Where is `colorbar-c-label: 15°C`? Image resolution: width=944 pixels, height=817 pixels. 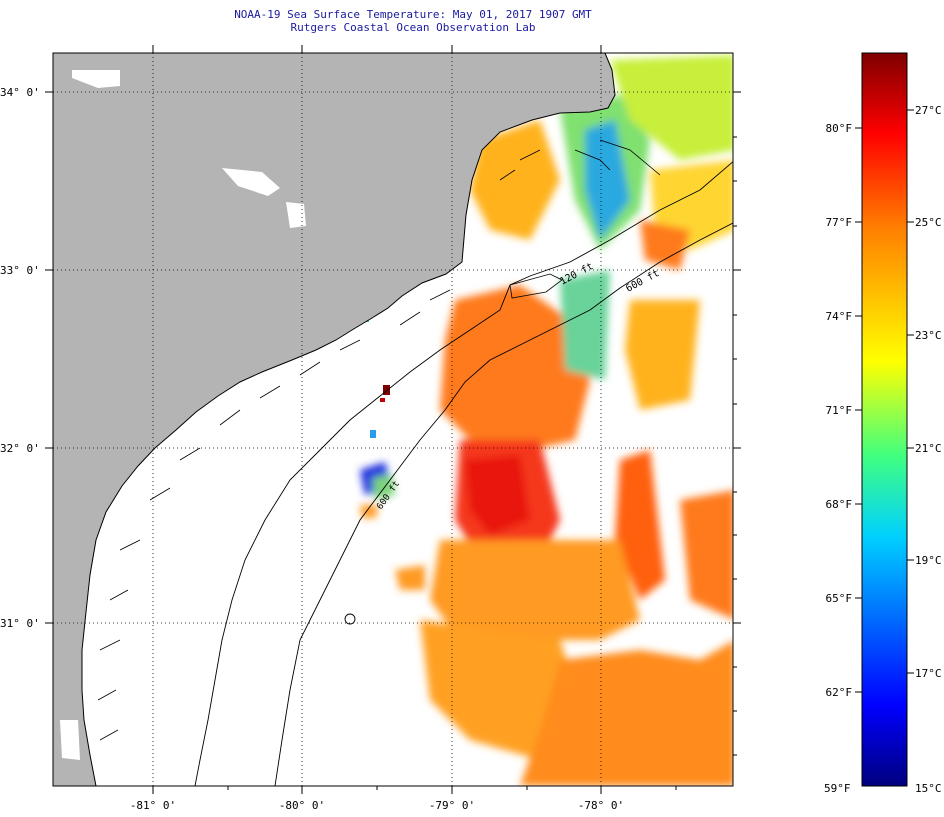 colorbar-c-label: 15°C is located at coordinates (928, 788).